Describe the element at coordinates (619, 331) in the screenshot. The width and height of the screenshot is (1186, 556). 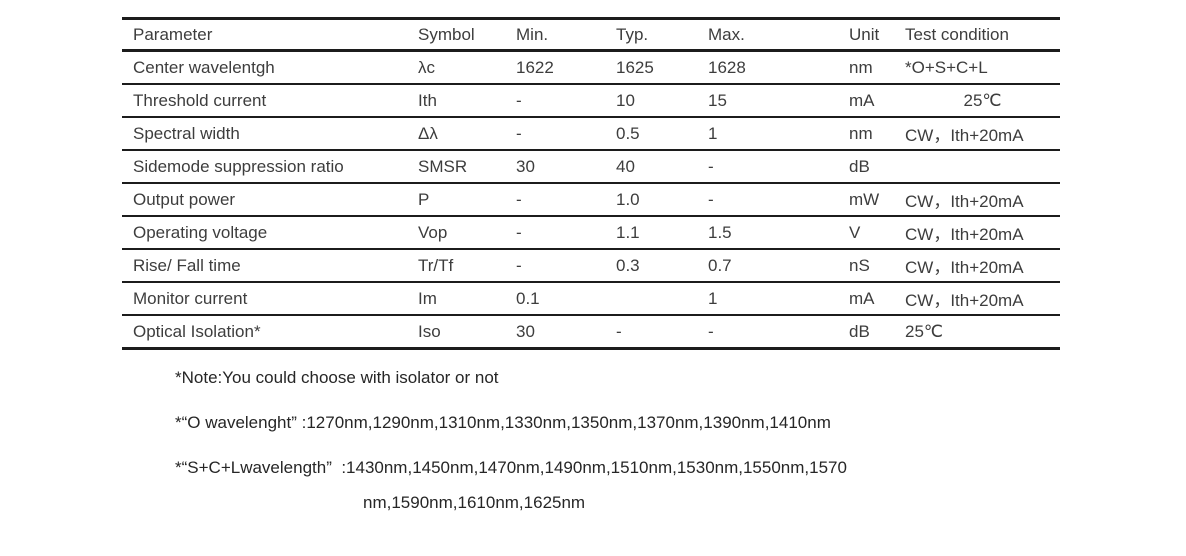
I see `cell-typ: -` at that location.